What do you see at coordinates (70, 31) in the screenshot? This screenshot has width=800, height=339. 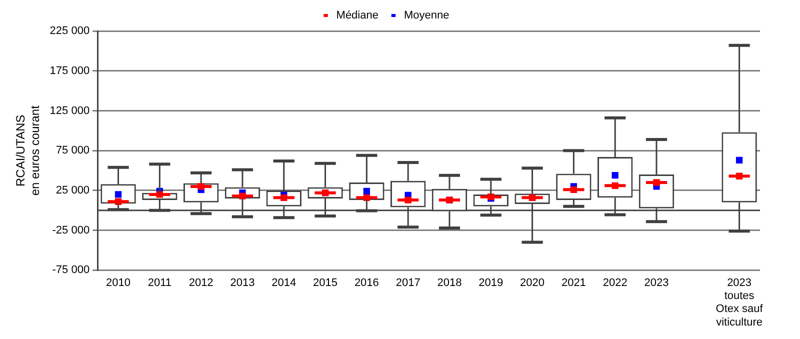 I see `y-tick-label: 225 000` at bounding box center [70, 31].